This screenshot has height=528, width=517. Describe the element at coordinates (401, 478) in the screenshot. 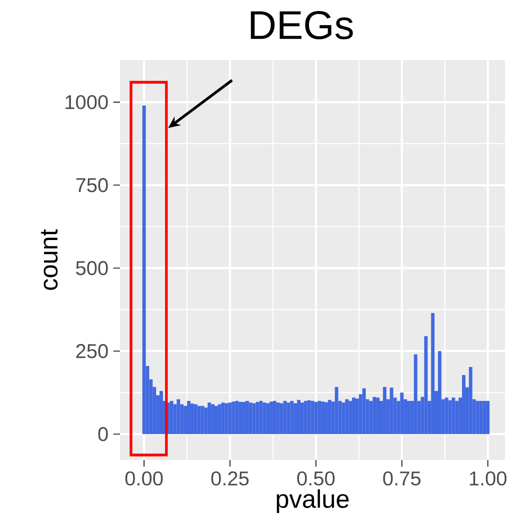

I see `x-tick-label: 0.75` at that location.